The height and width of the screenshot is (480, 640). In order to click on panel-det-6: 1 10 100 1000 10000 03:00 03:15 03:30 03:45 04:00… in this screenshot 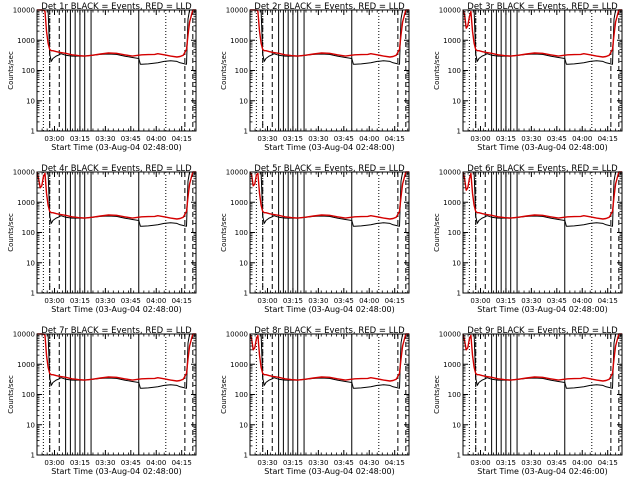, I will do `click(528, 239)`.